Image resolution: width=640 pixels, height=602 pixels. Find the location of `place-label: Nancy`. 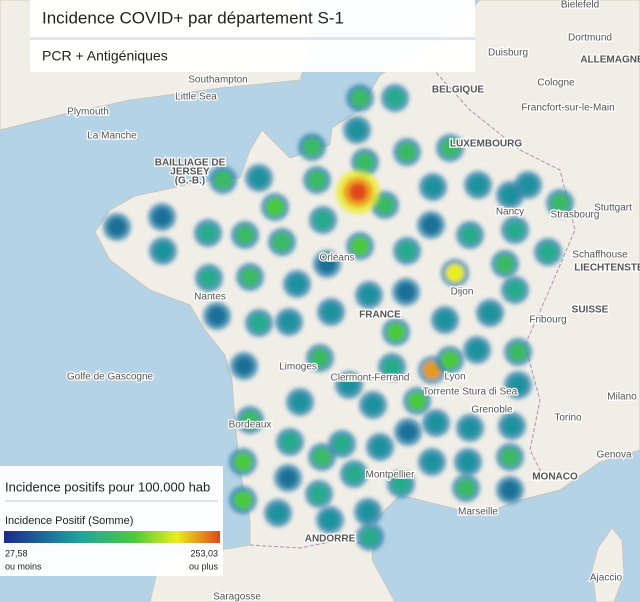

place-label: Nancy is located at coordinates (510, 212).